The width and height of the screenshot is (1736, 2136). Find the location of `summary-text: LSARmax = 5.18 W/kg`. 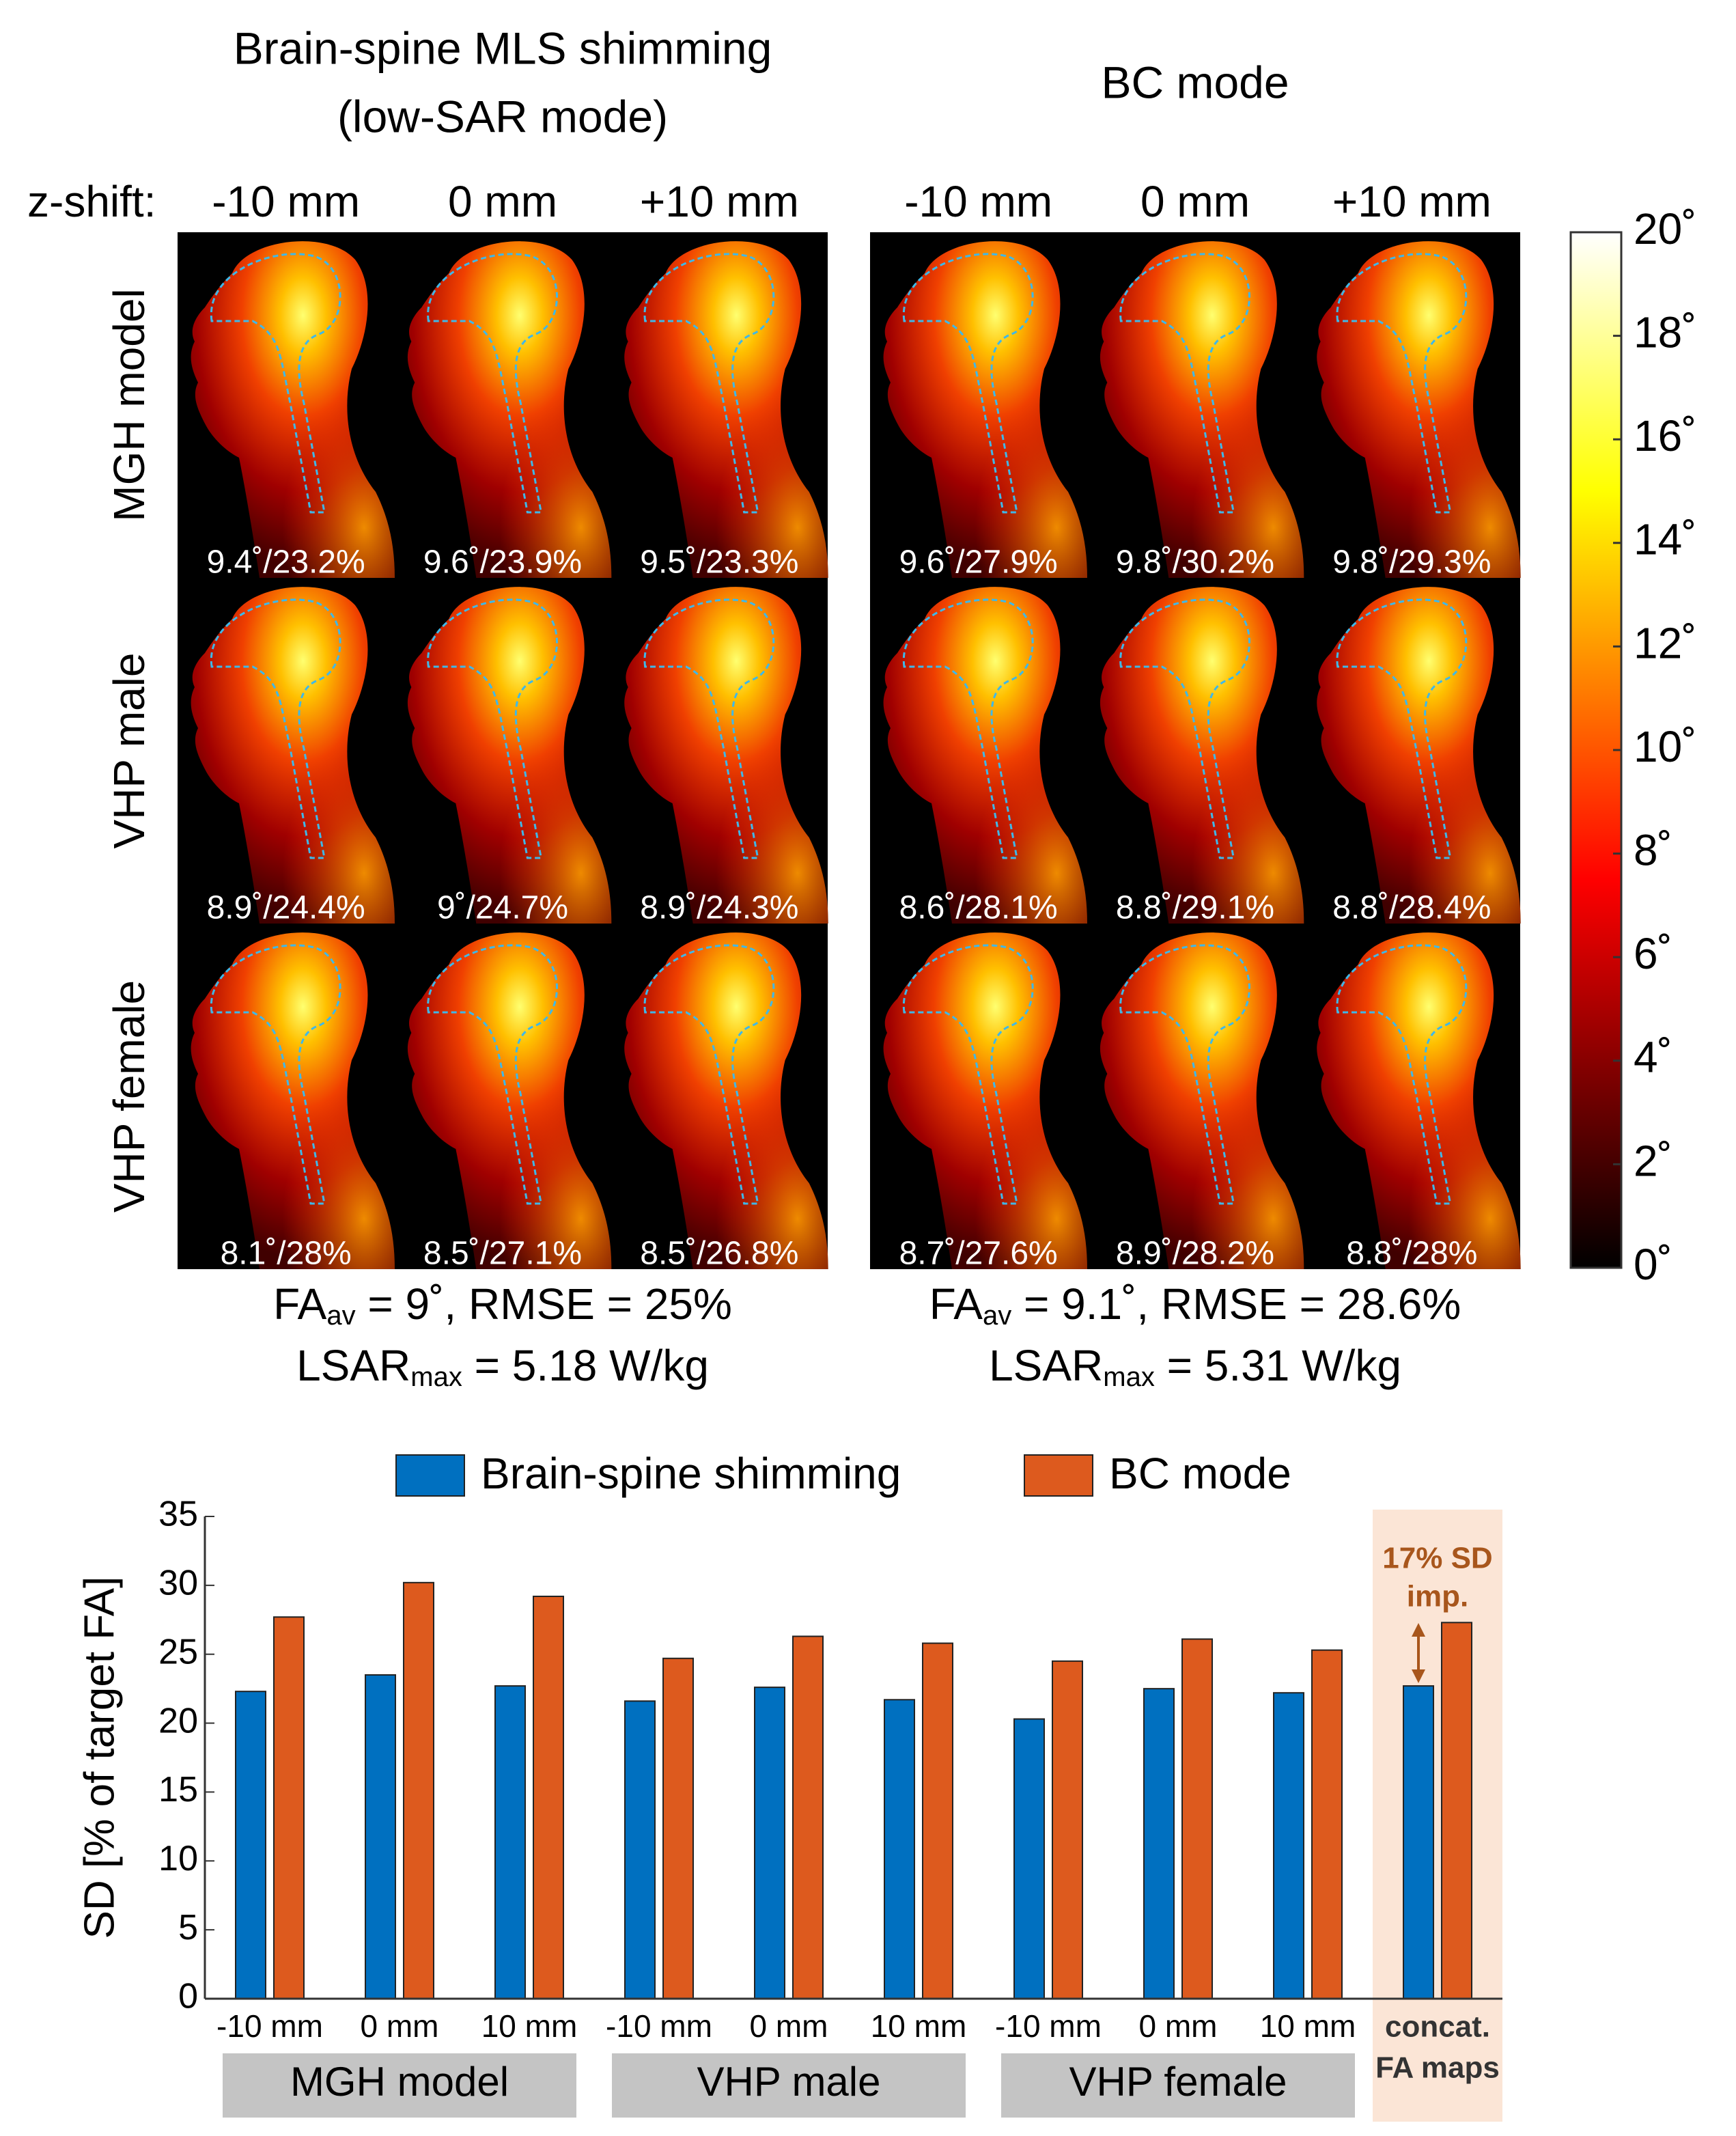

summary-text: LSARmax = 5.18 W/kg is located at coordinates (502, 1367).